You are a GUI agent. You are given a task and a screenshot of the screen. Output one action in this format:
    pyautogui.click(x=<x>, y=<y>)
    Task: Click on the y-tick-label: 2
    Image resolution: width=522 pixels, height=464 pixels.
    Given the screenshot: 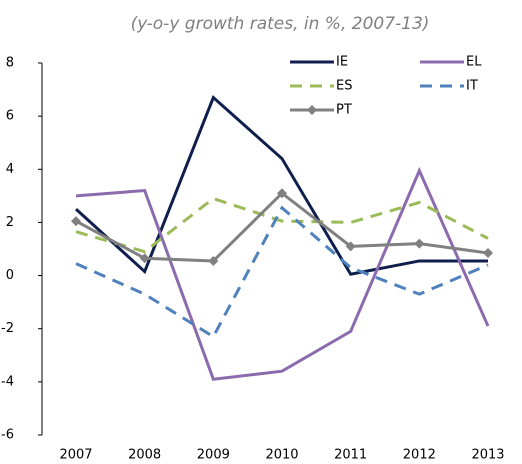 What is the action you would take?
    pyautogui.click(x=10, y=222)
    